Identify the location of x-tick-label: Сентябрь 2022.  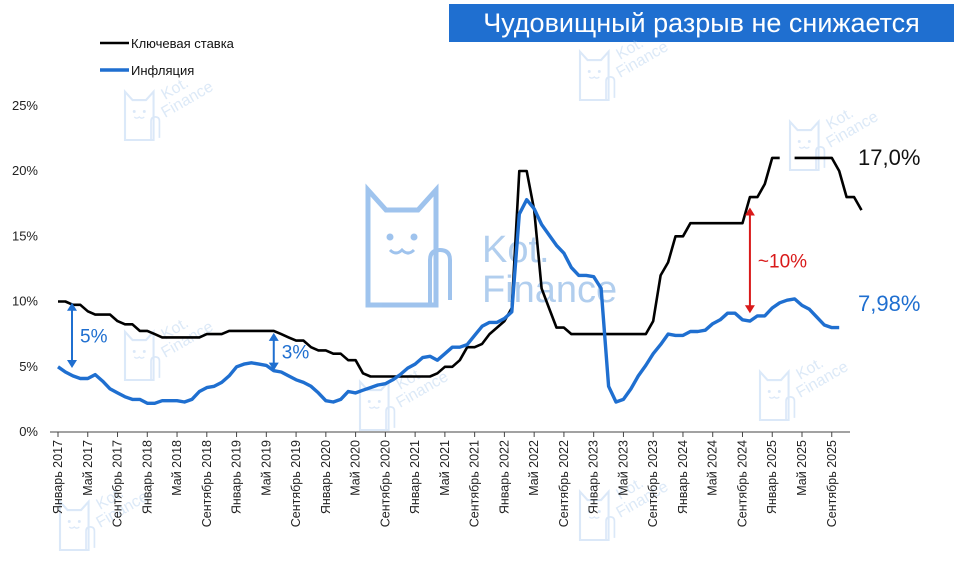
(564, 483).